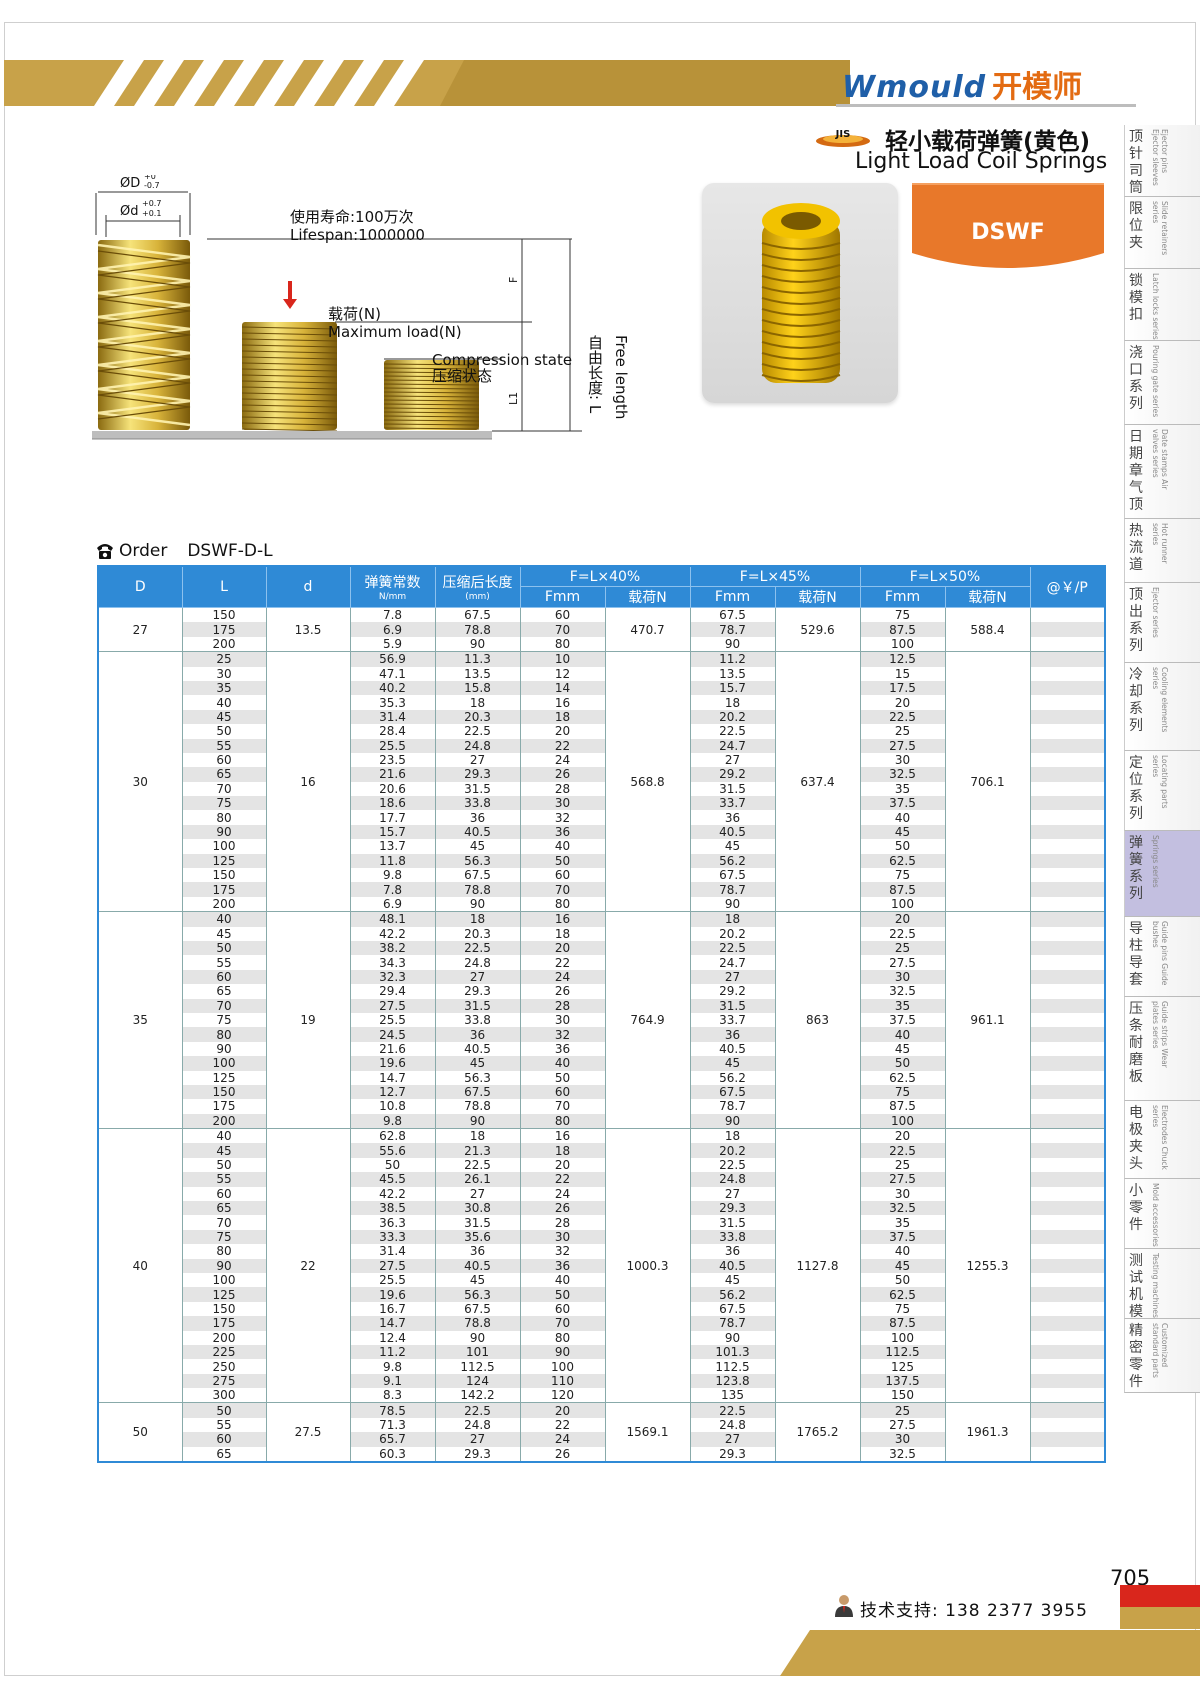 This screenshot has width=1200, height=1697. What do you see at coordinates (602, 1063) in the screenshot?
I see `table-row: 100 19.6 45 40 45 50` at bounding box center [602, 1063].